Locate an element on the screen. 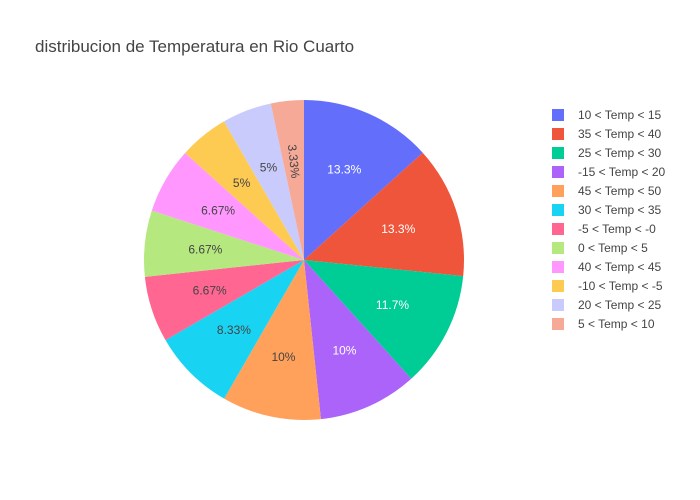 Image resolution: width=700 pixels, height=500 pixels. legend-item: 45 < Temp < 50 is located at coordinates (607, 191).